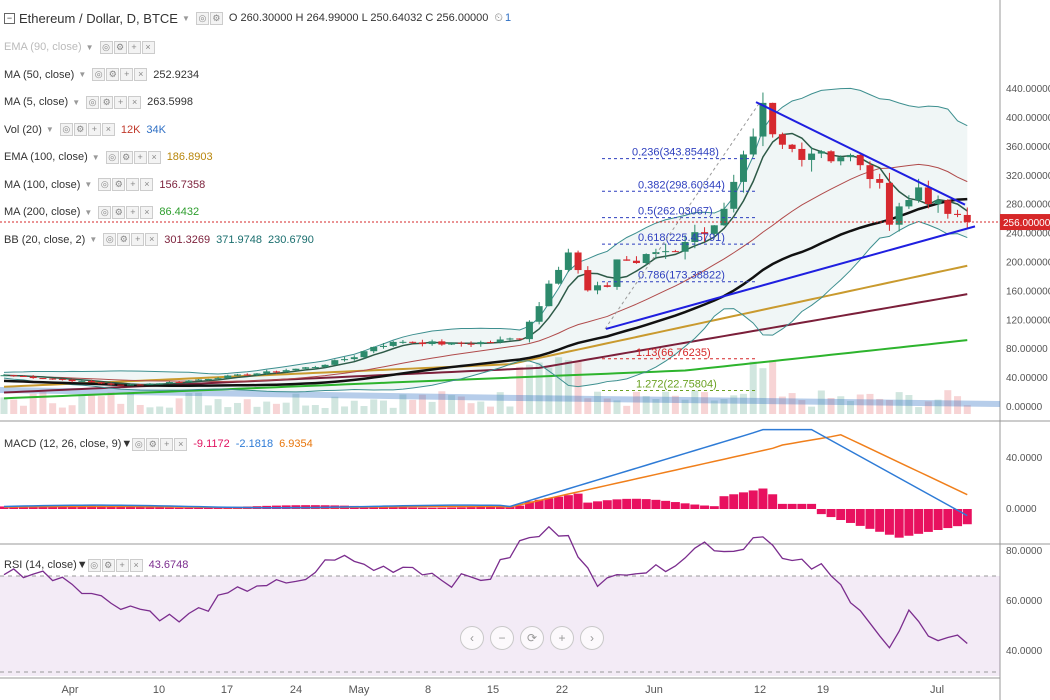  I want to click on indicator-name: EMA (100, close), so click(46, 157).